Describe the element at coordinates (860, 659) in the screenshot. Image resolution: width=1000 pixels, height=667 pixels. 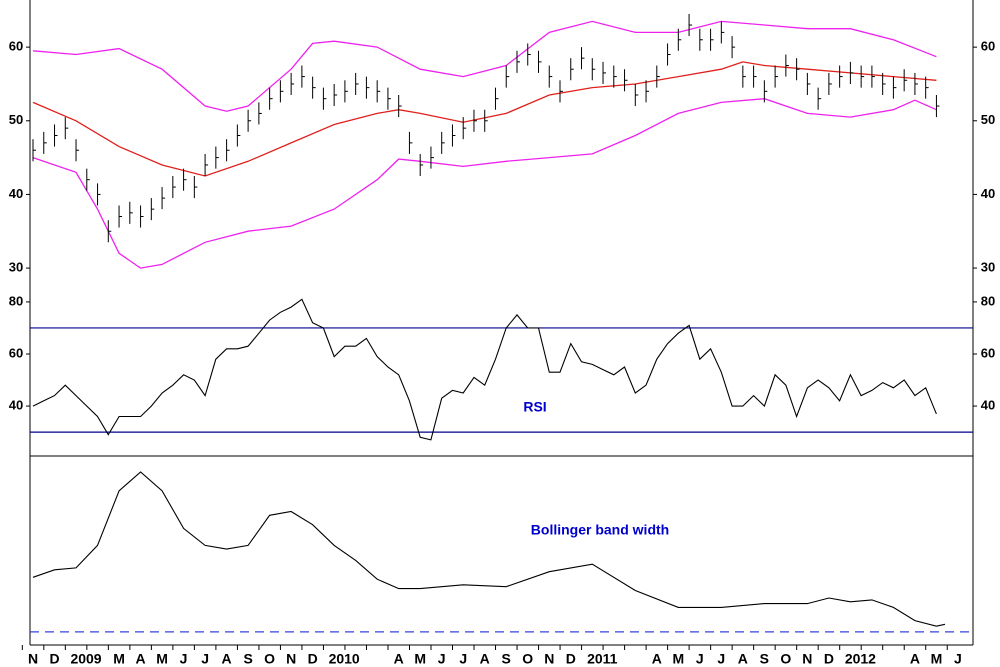
I see `x-tick-label: 2012` at that location.